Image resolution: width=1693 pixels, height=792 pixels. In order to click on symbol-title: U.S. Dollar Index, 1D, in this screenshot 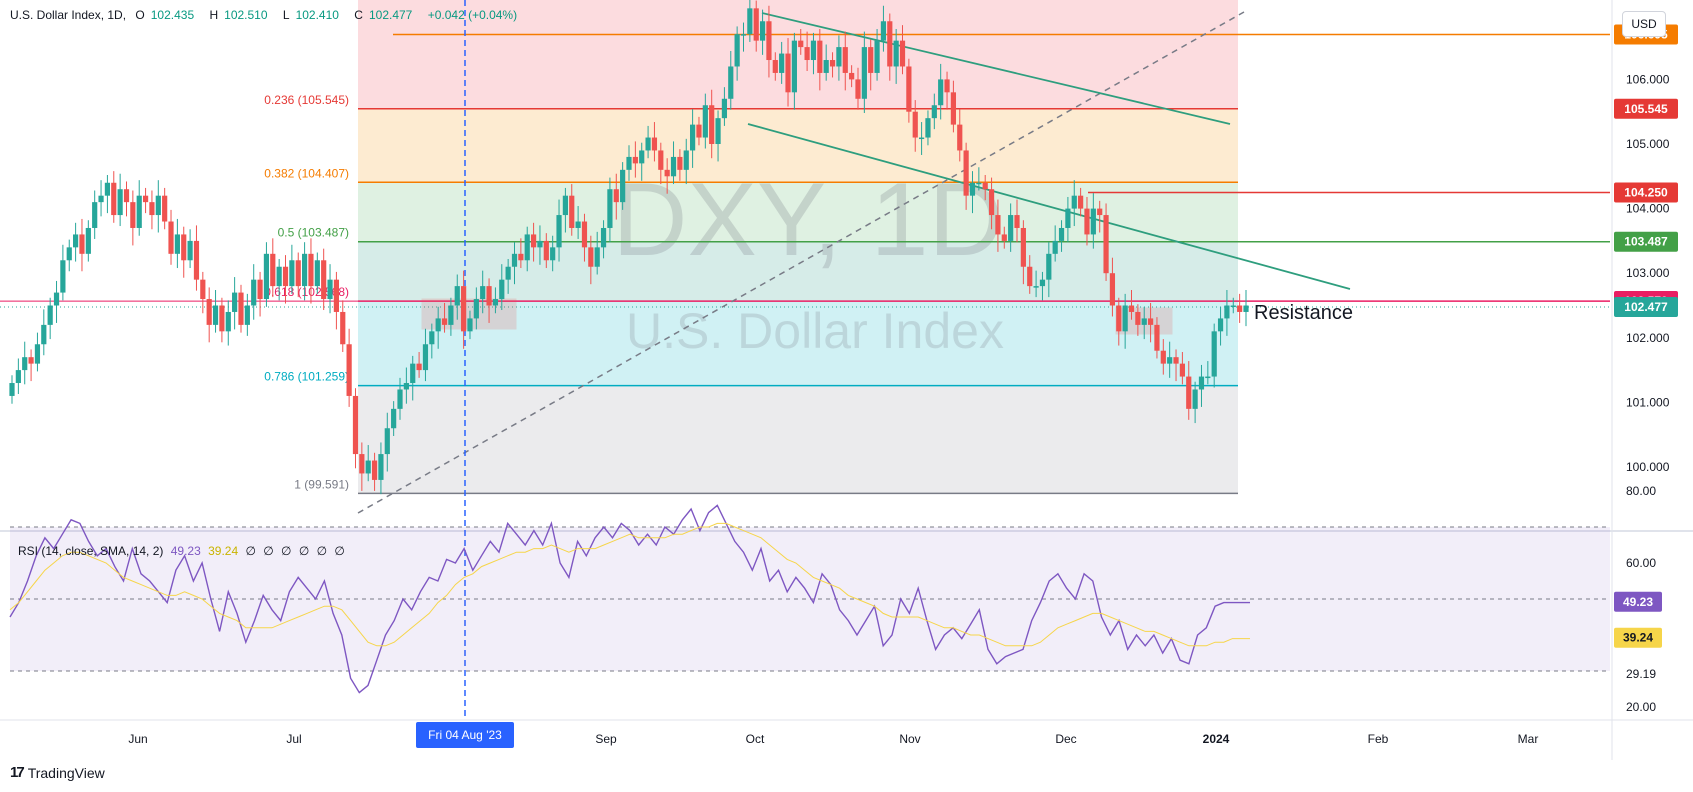, I will do `click(68, 15)`.